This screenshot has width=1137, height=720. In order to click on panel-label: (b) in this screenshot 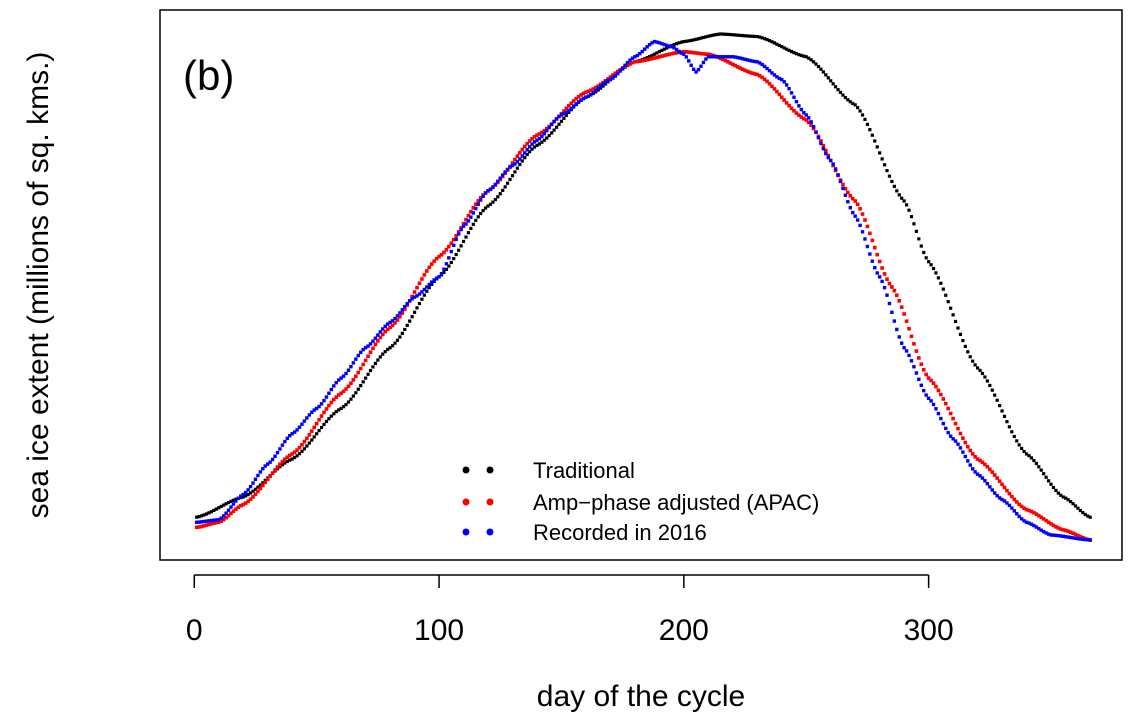, I will do `click(208, 75)`.